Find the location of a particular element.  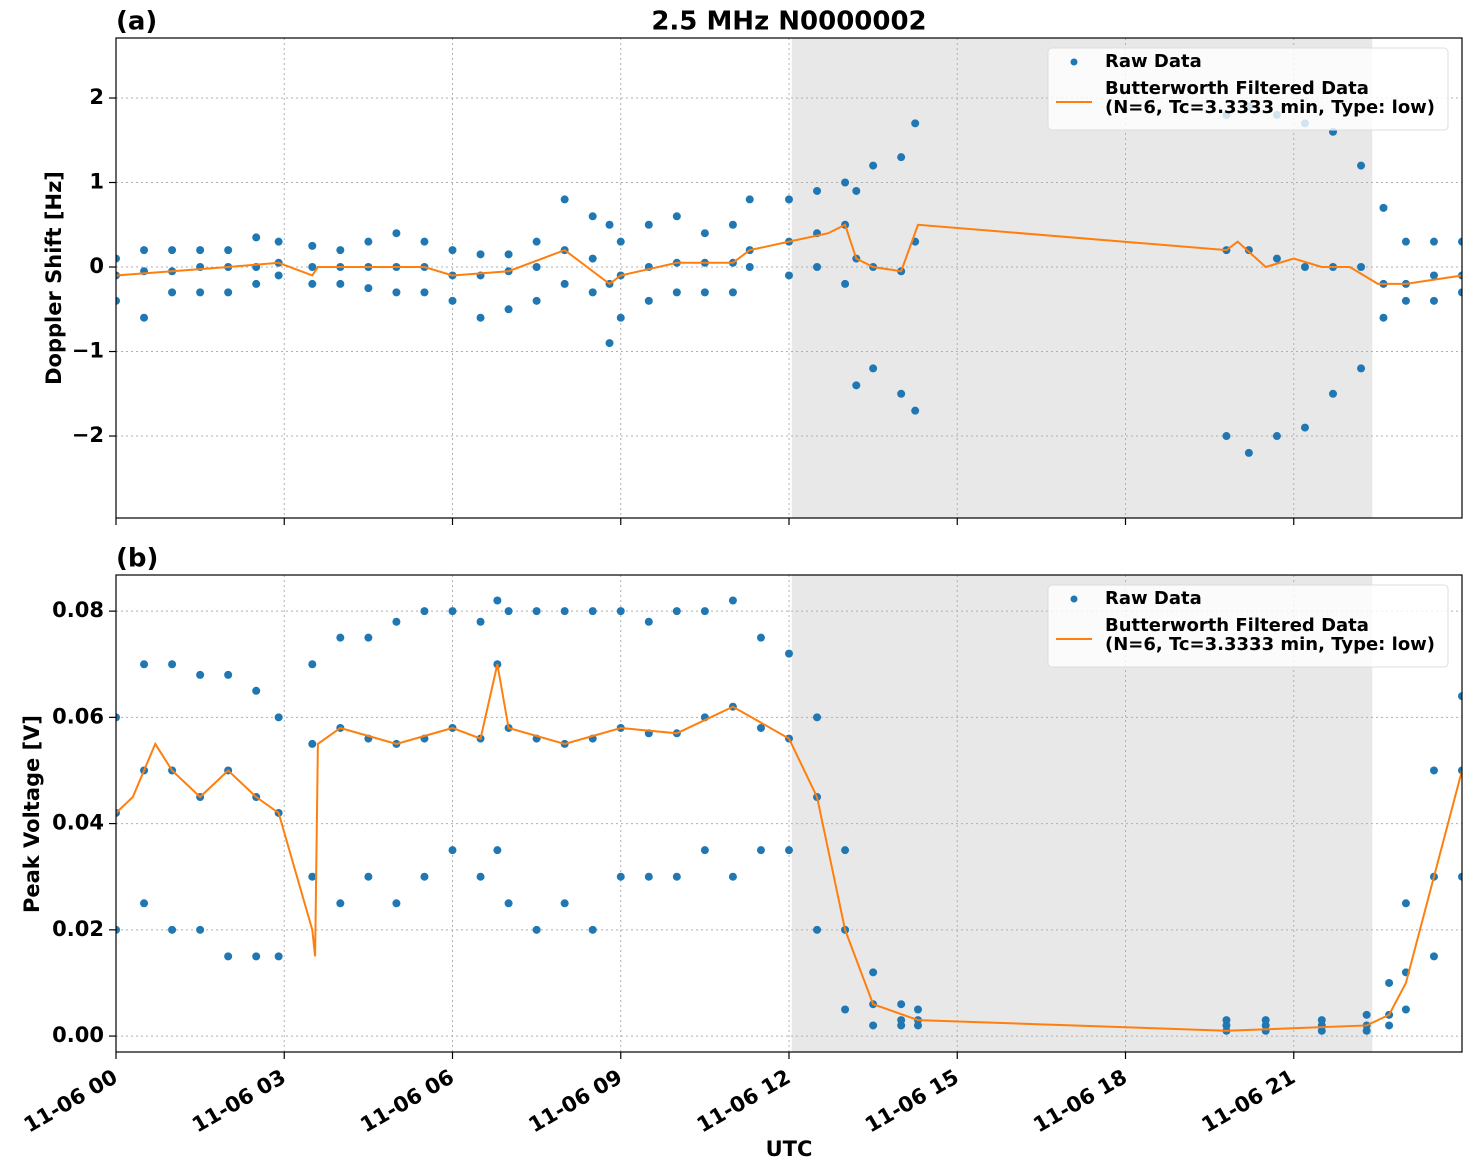

y-tick-label: 0.08 is located at coordinates (78, 610).